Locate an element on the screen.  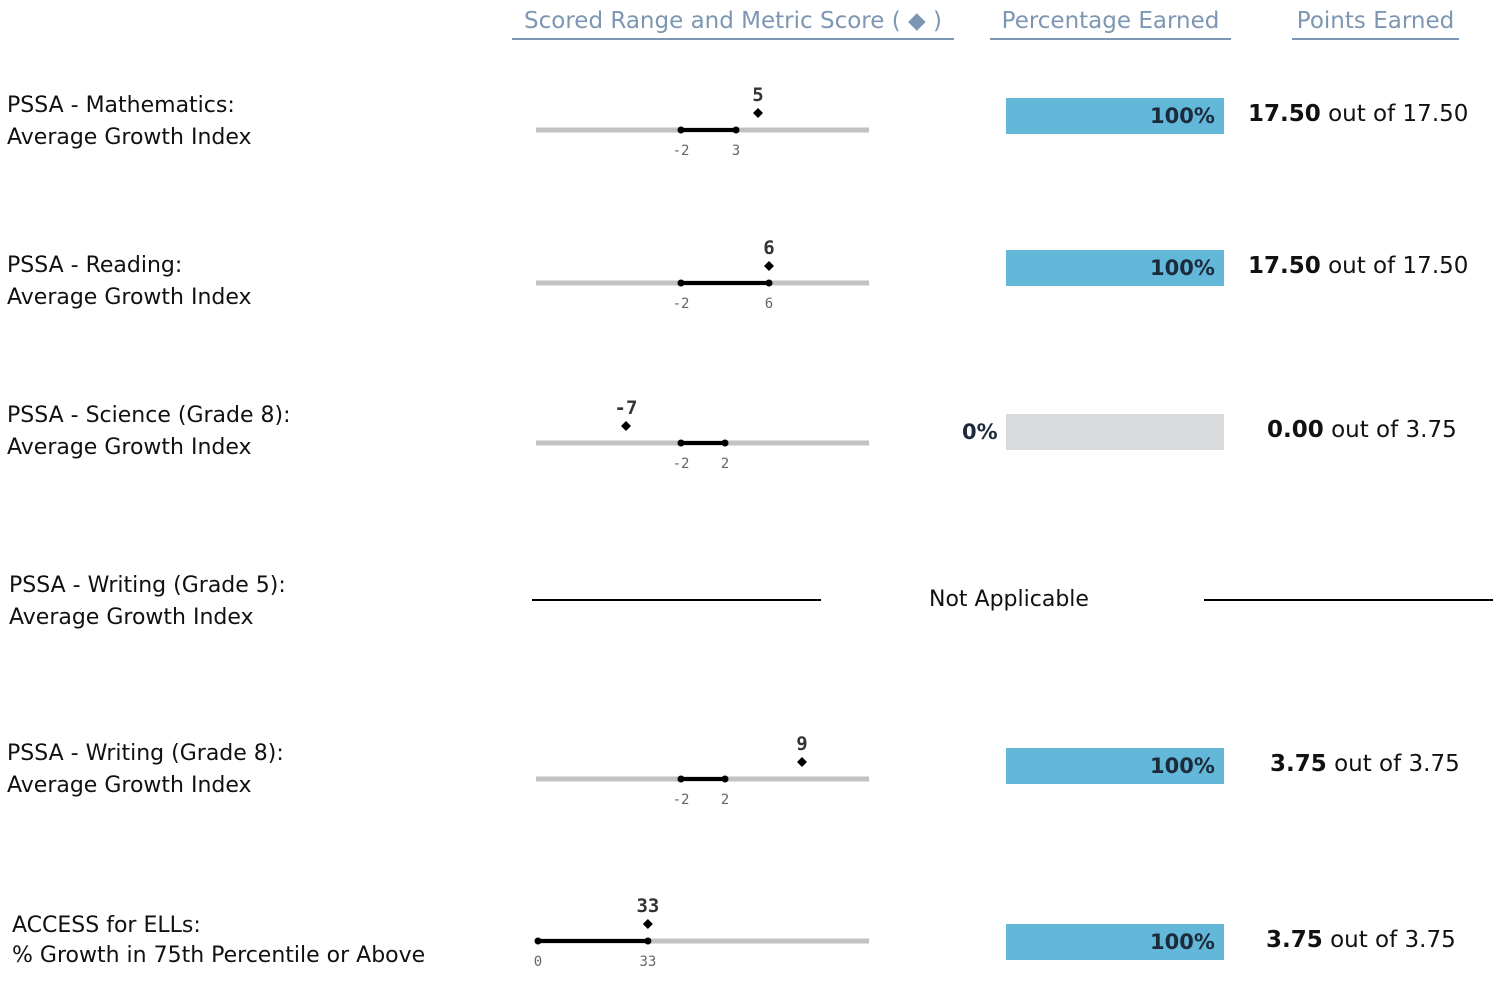
range-scale: -2 2 9 is located at coordinates (704, 770).